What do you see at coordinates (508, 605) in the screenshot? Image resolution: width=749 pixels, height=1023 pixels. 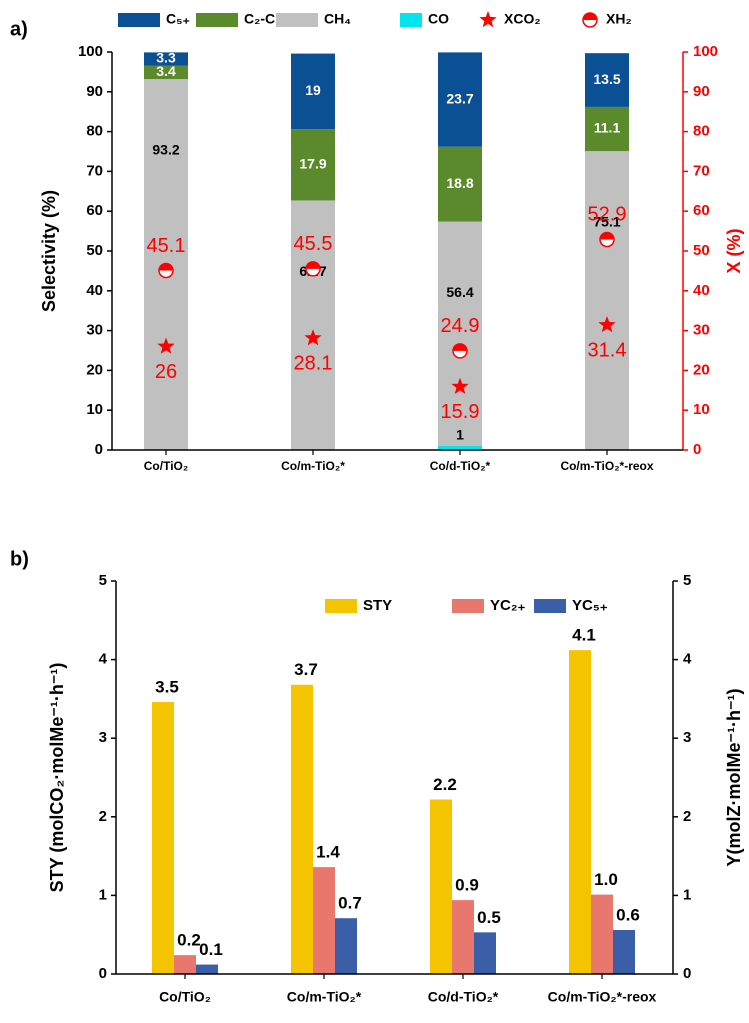 I see `legend-label: YC₂₊` at bounding box center [508, 605].